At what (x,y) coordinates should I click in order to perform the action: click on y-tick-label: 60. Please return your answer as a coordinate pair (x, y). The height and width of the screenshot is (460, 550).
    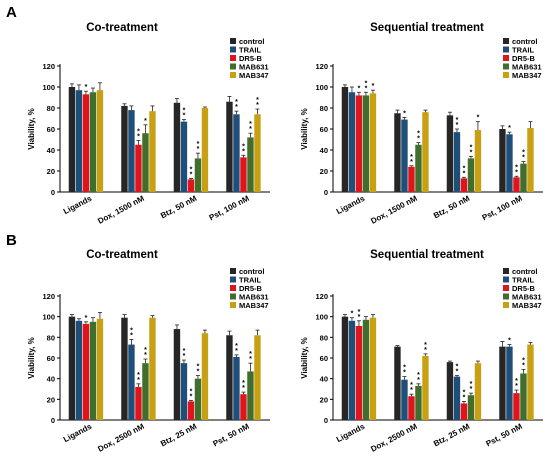
    Looking at the image, I should click on (324, 129).